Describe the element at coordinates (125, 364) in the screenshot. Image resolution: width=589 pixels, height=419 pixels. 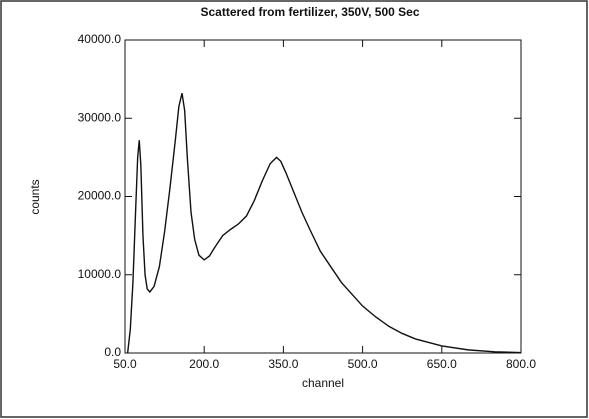
I see `x-tick-label: 50.0` at that location.